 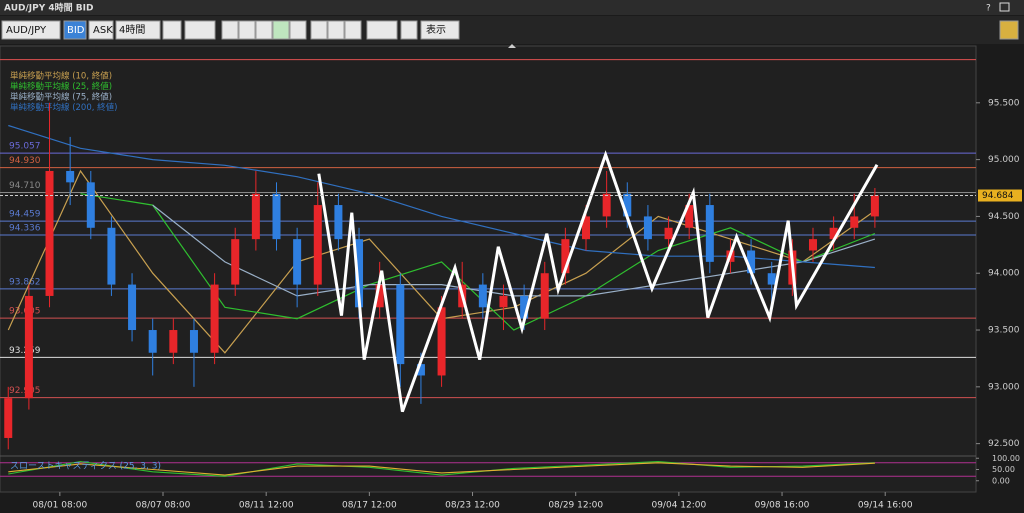 I want to click on stochastic-tick-label: 0.00, so click(x=1001, y=480).